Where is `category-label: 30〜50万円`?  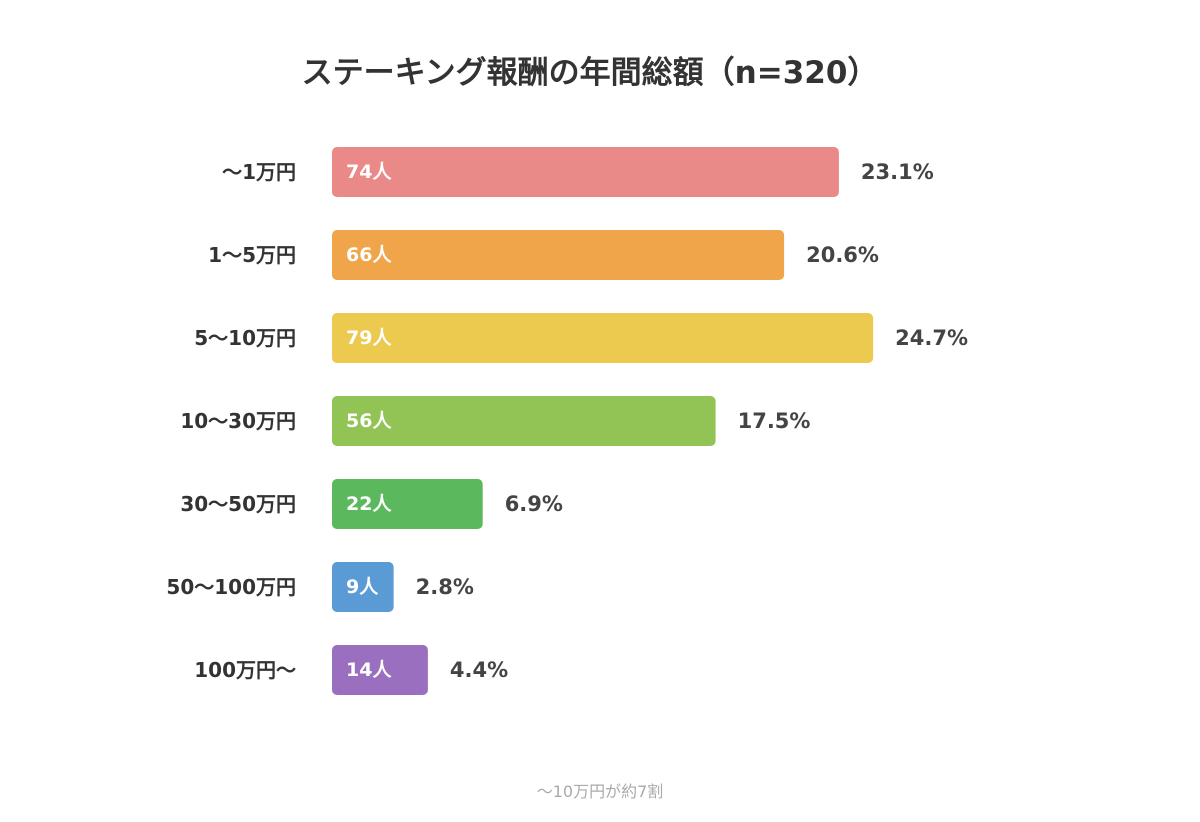 category-label: 30〜50万円 is located at coordinates (238, 504).